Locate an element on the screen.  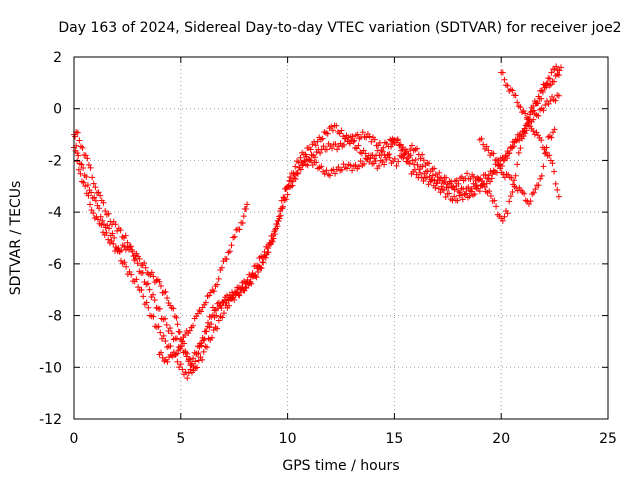
series-track-e is located at coordinates (517, 166).